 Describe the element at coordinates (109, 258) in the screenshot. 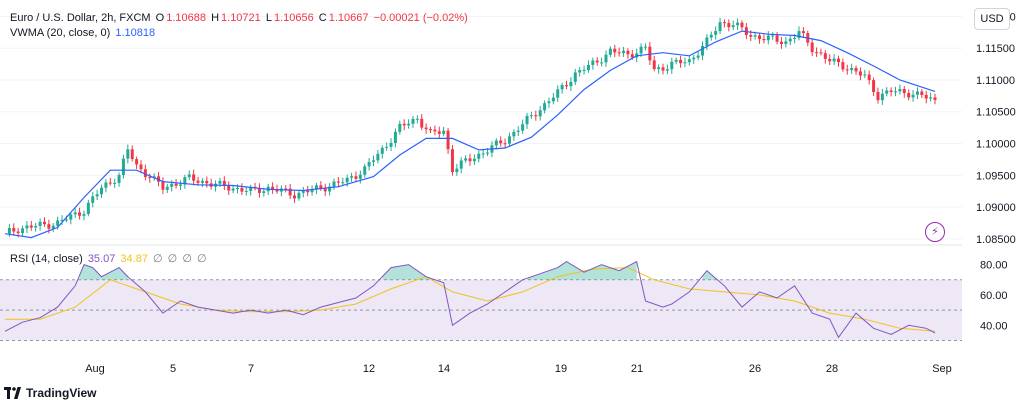

I see `rsi-legend: RSI (14, close) 35.07 34.87 ∅ ∅ ∅ ∅` at that location.